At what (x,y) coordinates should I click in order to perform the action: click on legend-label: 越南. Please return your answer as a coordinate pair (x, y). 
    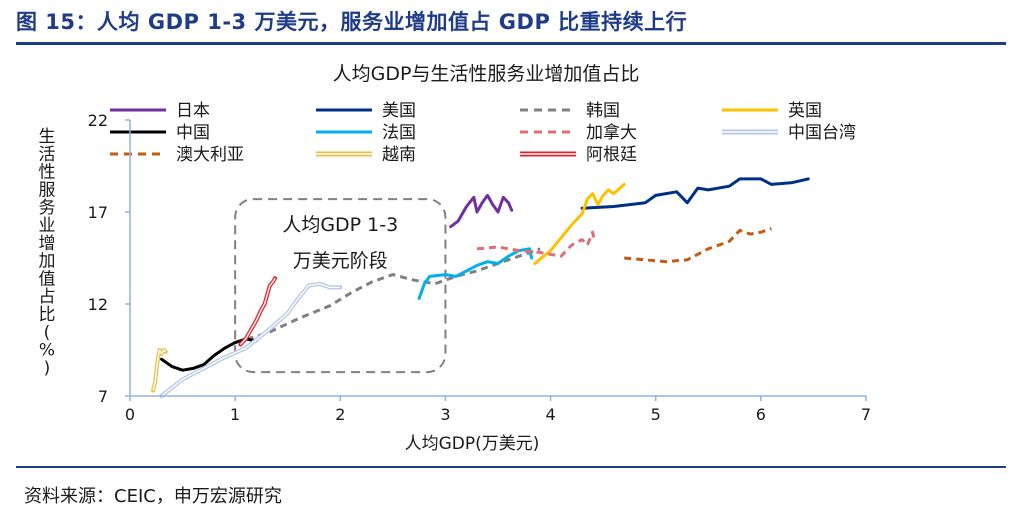
    Looking at the image, I should click on (399, 155).